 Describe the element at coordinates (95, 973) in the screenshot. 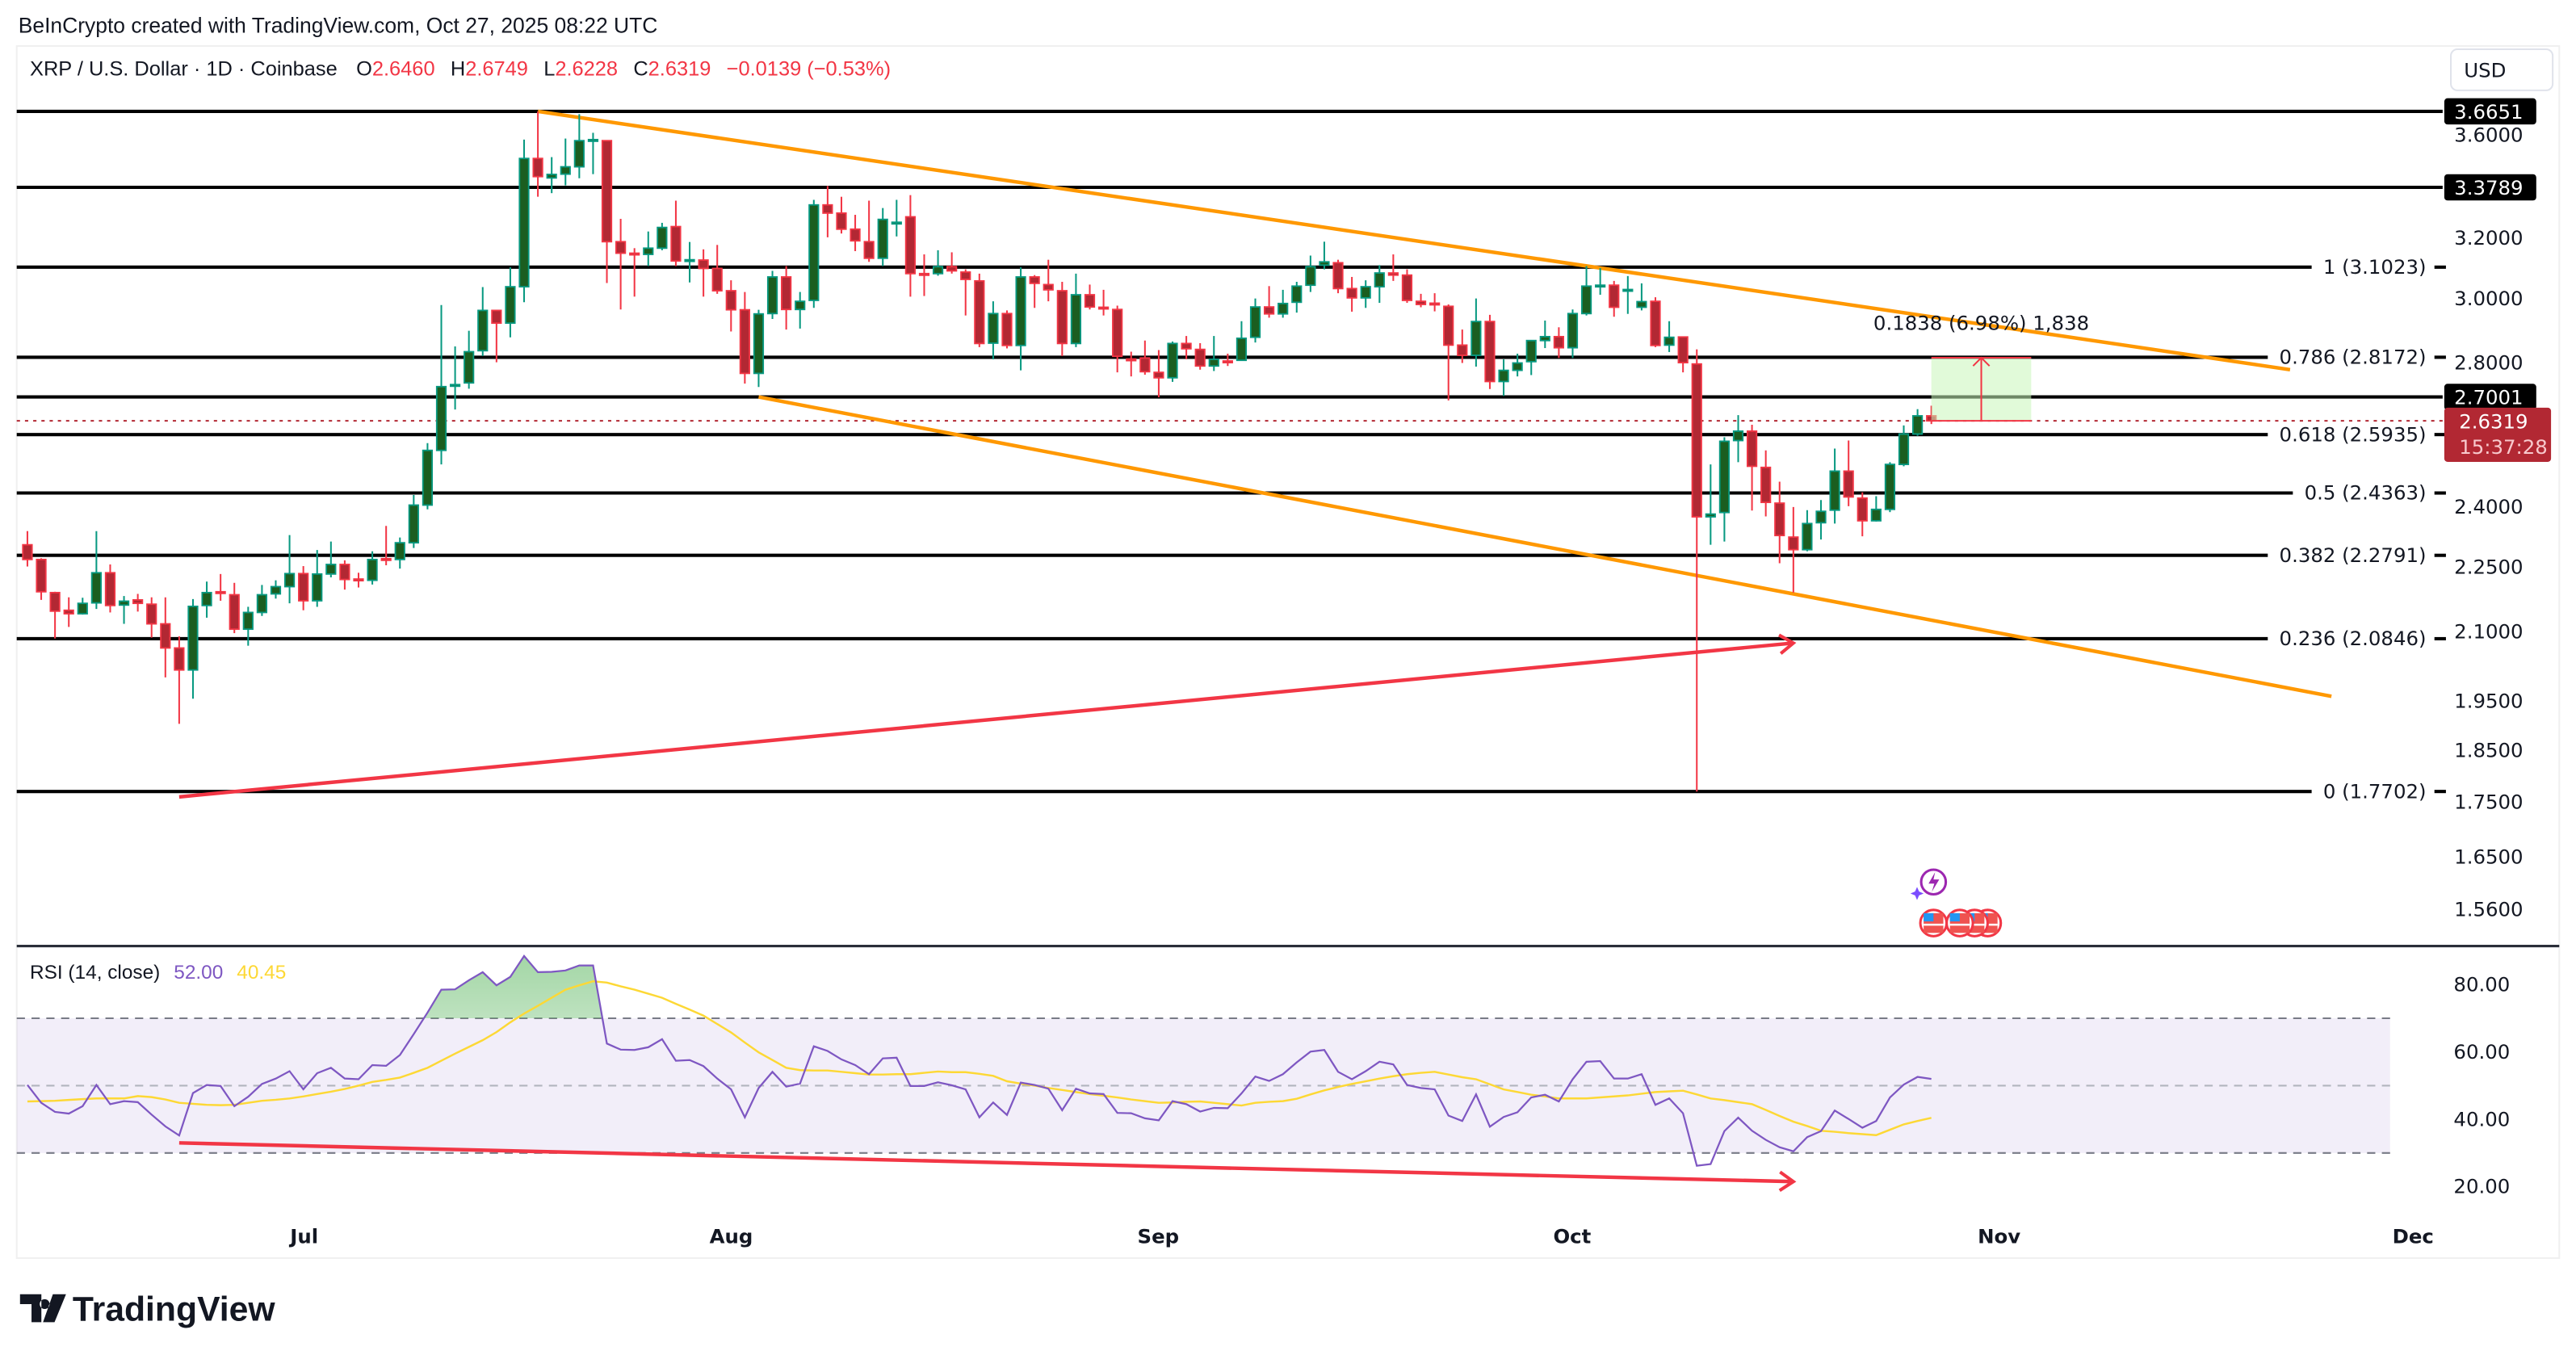

I see `rsi-title: RSI (14, close)` at that location.